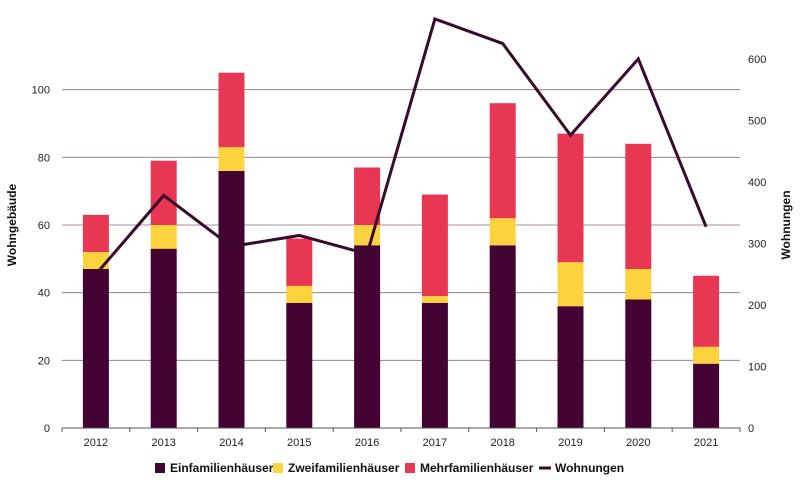 This screenshot has height=484, width=800. I want to click on y2-tick-label: 0, so click(751, 429).